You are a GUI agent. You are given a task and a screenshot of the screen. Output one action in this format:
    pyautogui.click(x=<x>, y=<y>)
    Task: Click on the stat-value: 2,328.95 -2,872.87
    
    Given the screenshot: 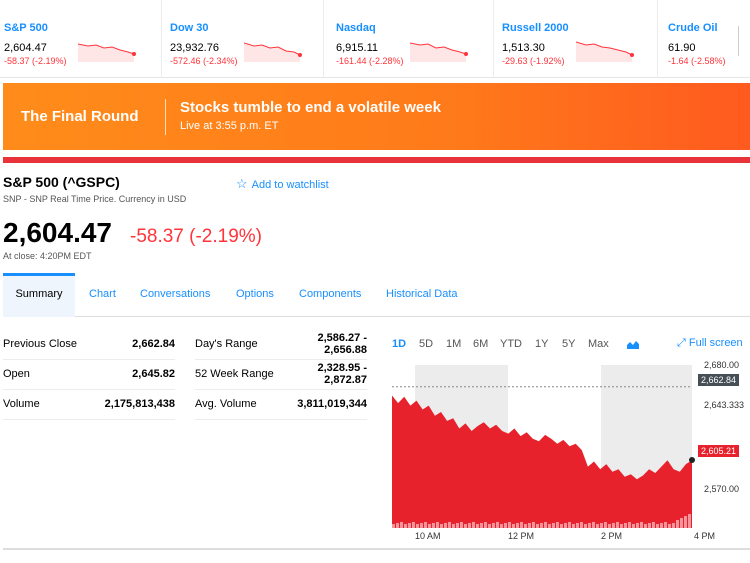 What is the action you would take?
    pyautogui.click(x=342, y=374)
    